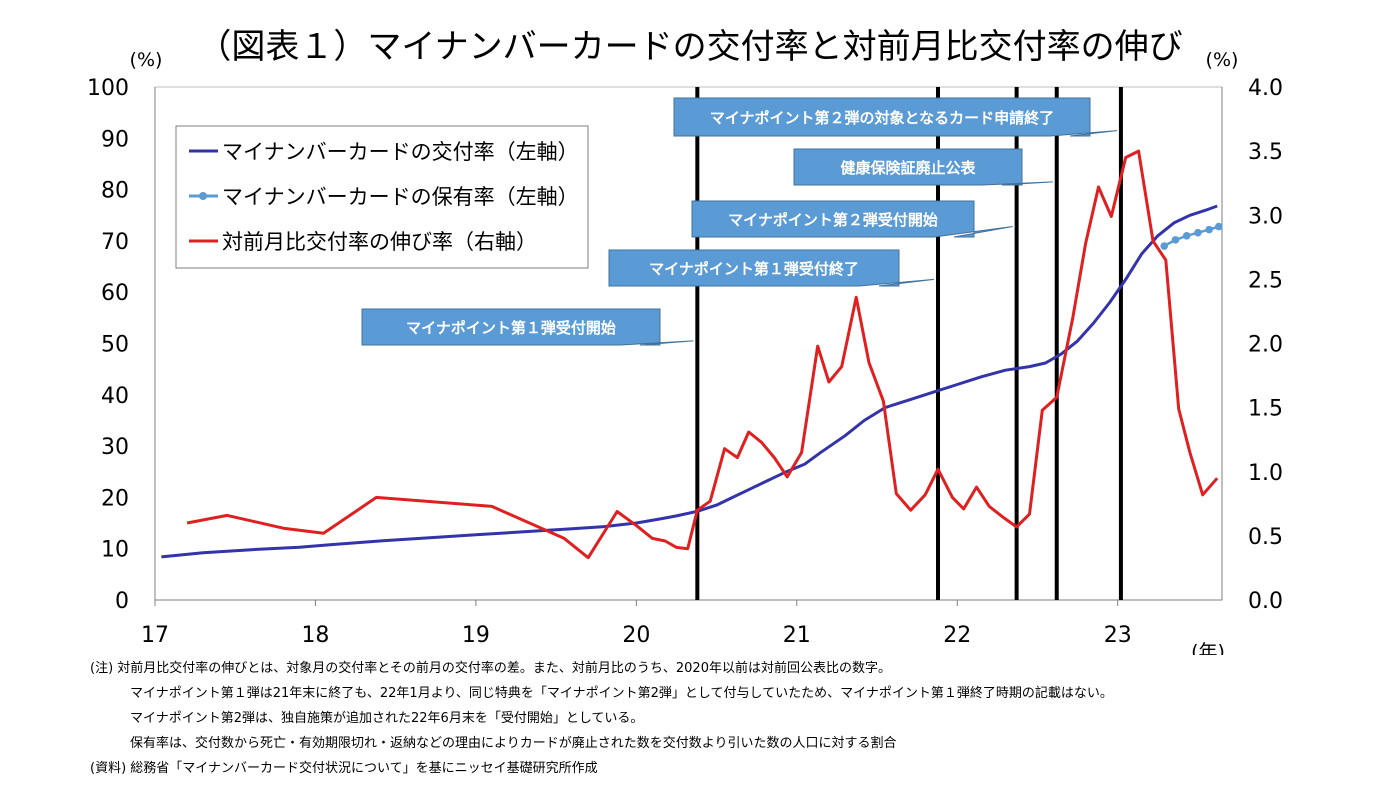  What do you see at coordinates (1208, 648) in the screenshot?
I see `x-axis-unit: (年)` at bounding box center [1208, 648].